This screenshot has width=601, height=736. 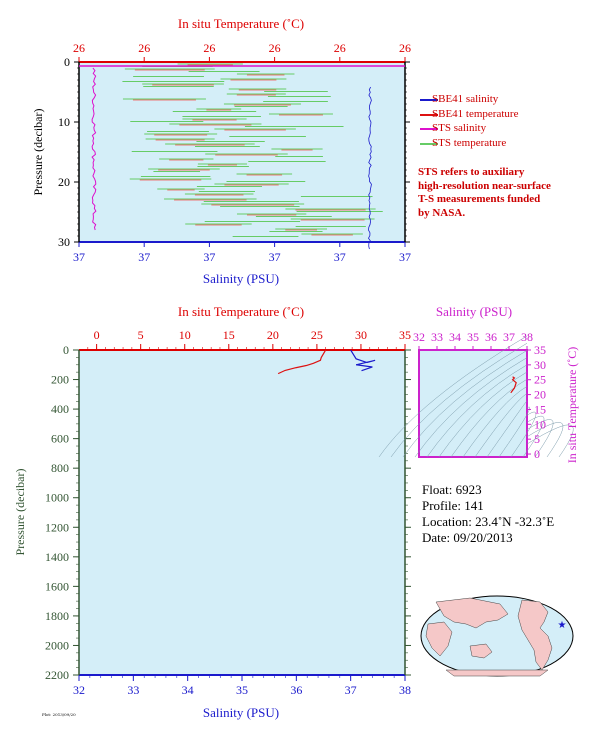 What do you see at coordinates (60, 468) in the screenshot?
I see `main-pressure-tick-label: 800` at bounding box center [60, 468].